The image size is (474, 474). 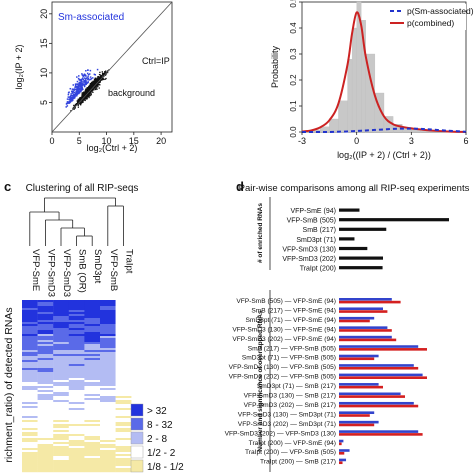 I want to click on overlap-number-bar, so click(x=379, y=431).